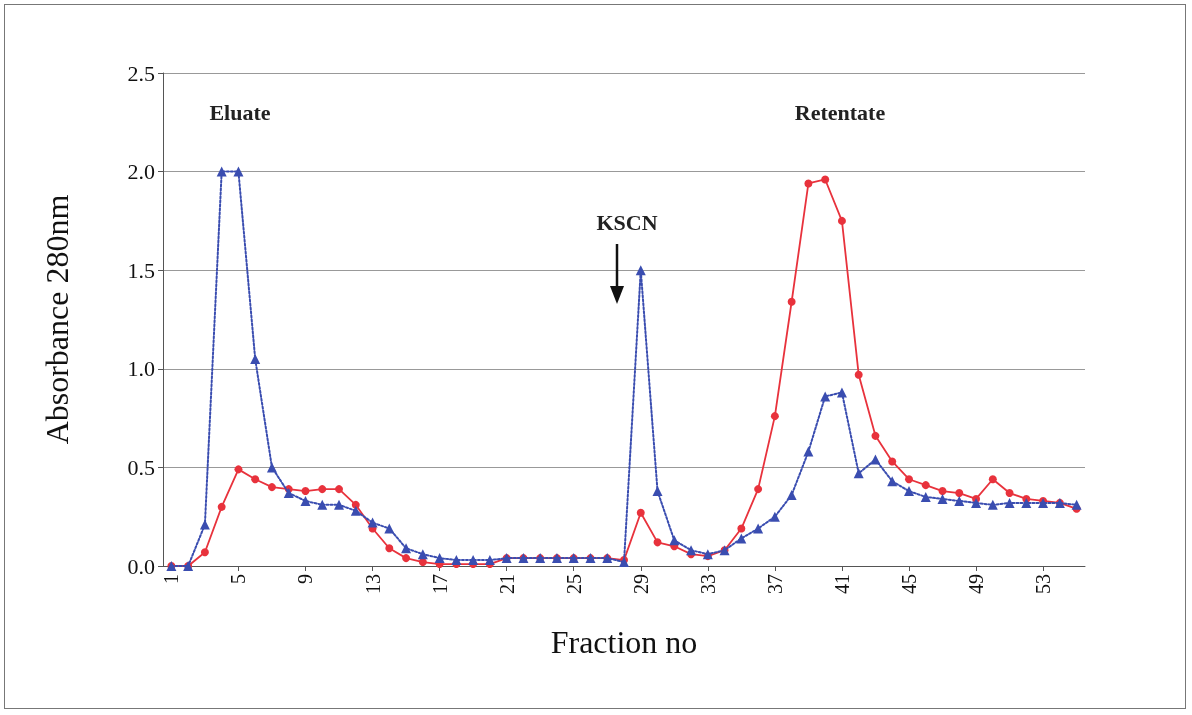 The height and width of the screenshot is (715, 1192). I want to click on x-tick-label: 45, so click(908, 584).